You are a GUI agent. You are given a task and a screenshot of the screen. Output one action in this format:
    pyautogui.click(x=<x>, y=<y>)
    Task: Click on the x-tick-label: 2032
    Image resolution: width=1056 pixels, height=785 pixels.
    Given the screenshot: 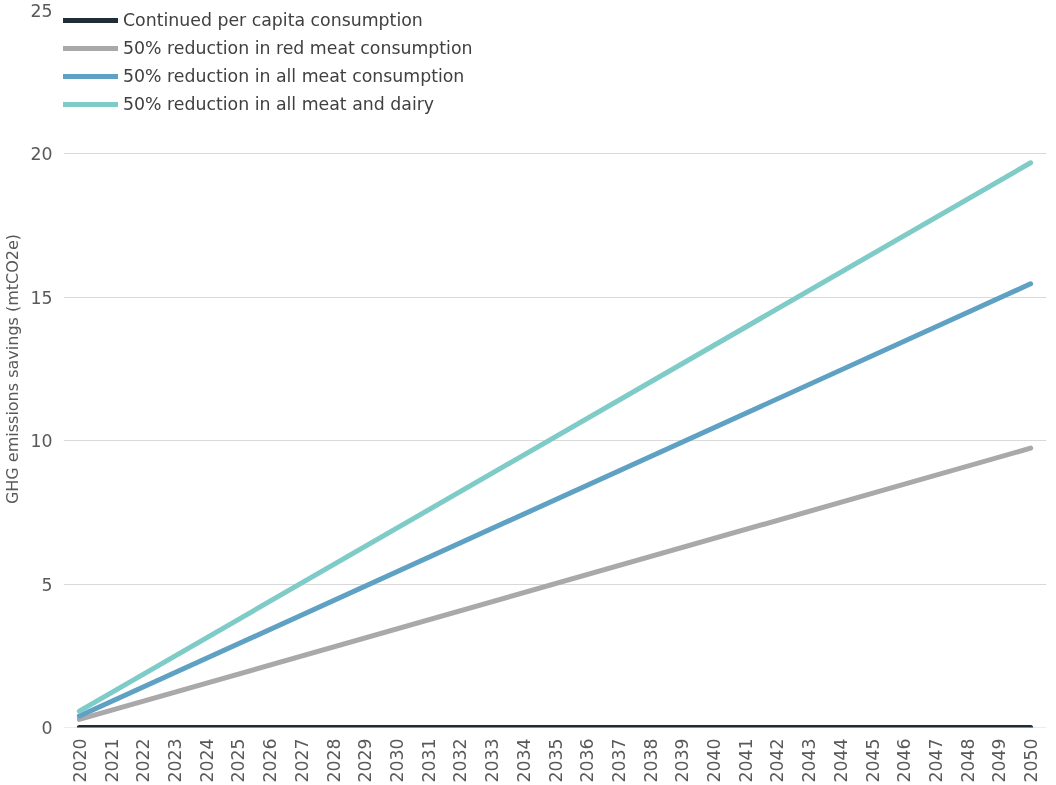 What is the action you would take?
    pyautogui.click(x=460, y=760)
    